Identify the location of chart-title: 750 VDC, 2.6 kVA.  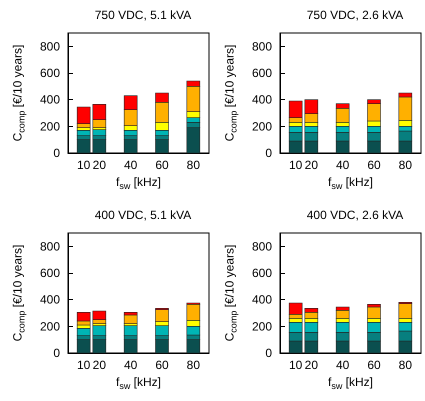
(355, 15).